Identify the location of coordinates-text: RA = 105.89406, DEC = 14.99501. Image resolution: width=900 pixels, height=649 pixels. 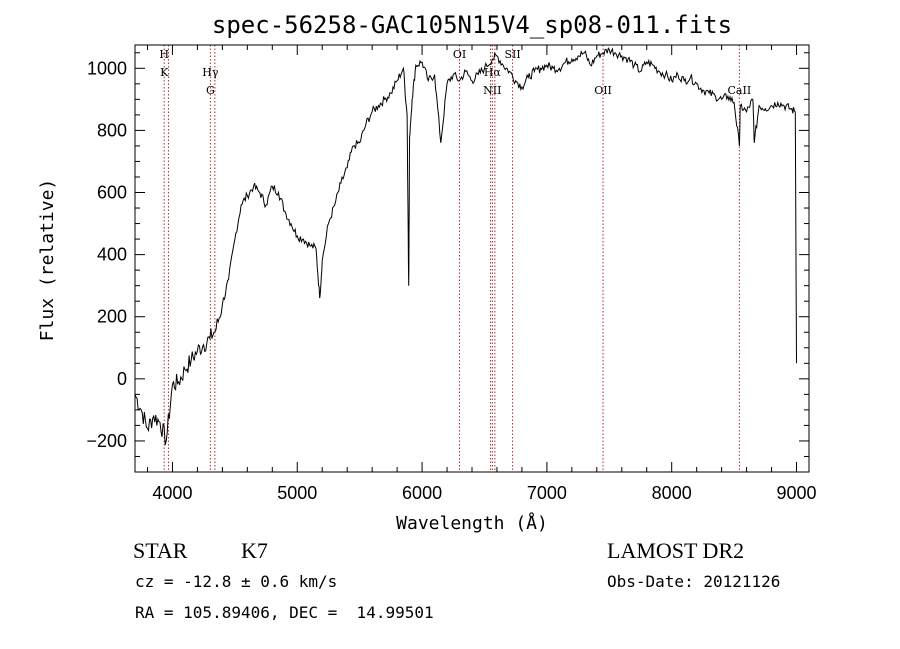
(284, 612).